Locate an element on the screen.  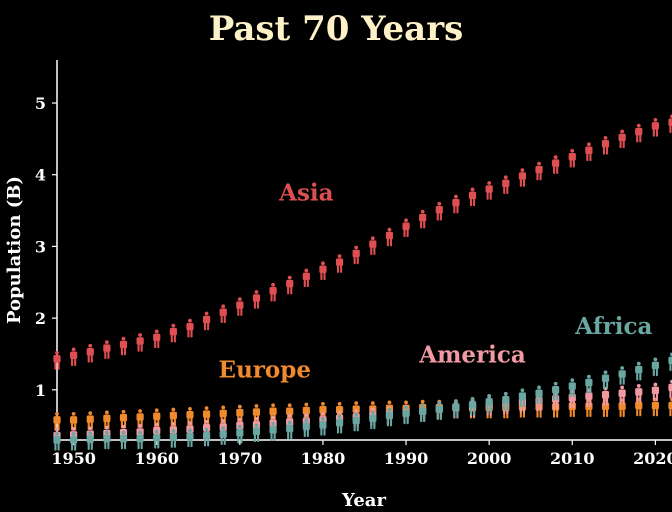
x-tick-label: 1970 is located at coordinates (240, 458).